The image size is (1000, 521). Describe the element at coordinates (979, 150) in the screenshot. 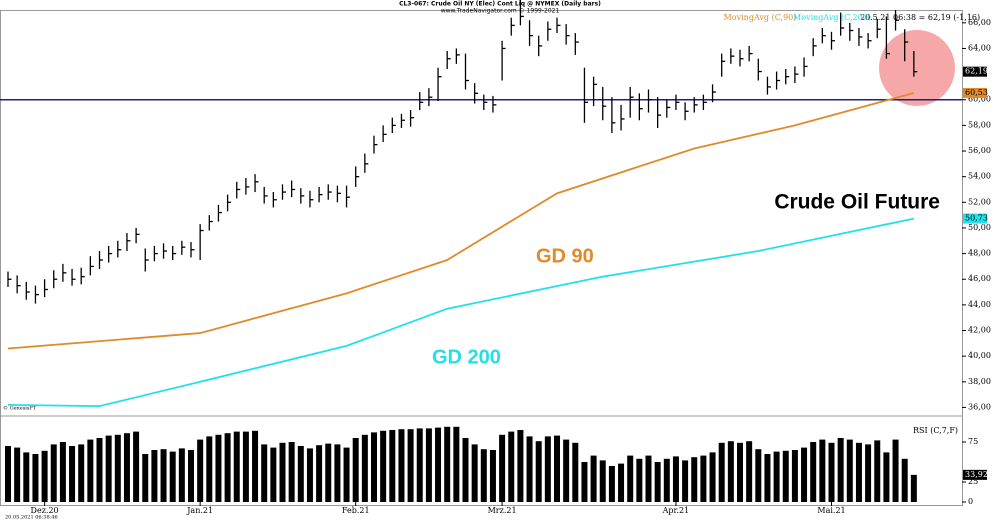

I see `y-tick-label: 56,00` at that location.